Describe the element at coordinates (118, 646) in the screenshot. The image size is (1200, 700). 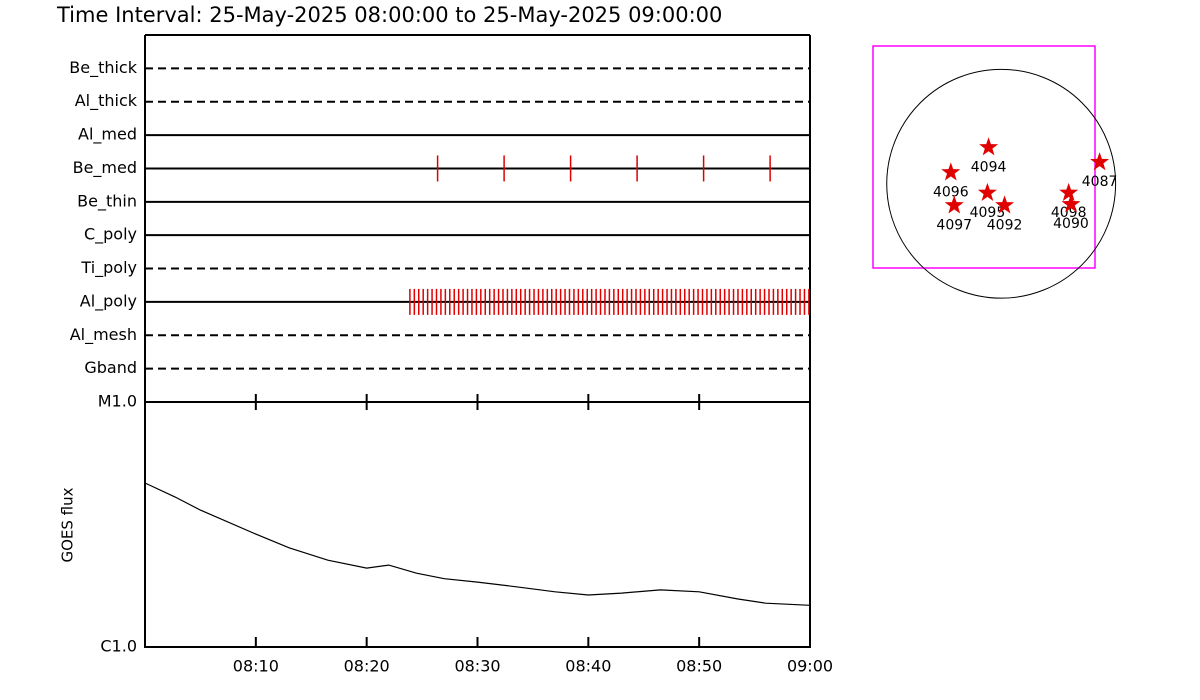
I see `y-tick-label: C1.0` at that location.